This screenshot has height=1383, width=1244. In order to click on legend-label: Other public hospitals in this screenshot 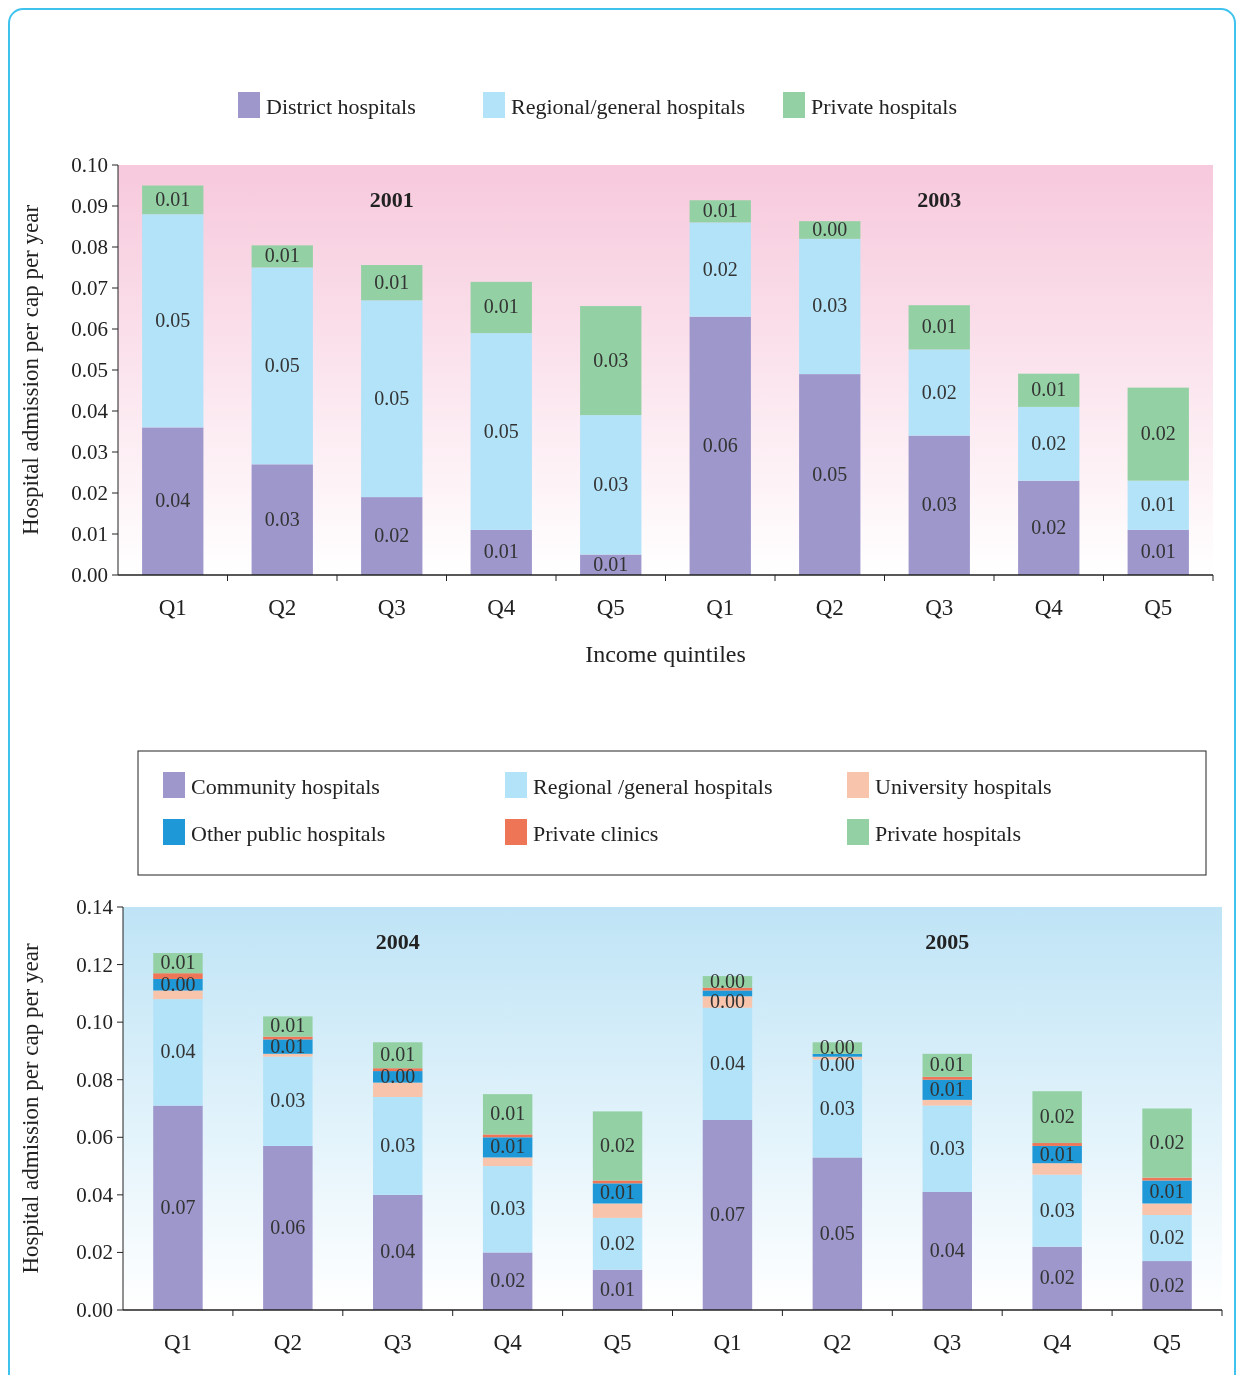, I will do `click(288, 833)`.